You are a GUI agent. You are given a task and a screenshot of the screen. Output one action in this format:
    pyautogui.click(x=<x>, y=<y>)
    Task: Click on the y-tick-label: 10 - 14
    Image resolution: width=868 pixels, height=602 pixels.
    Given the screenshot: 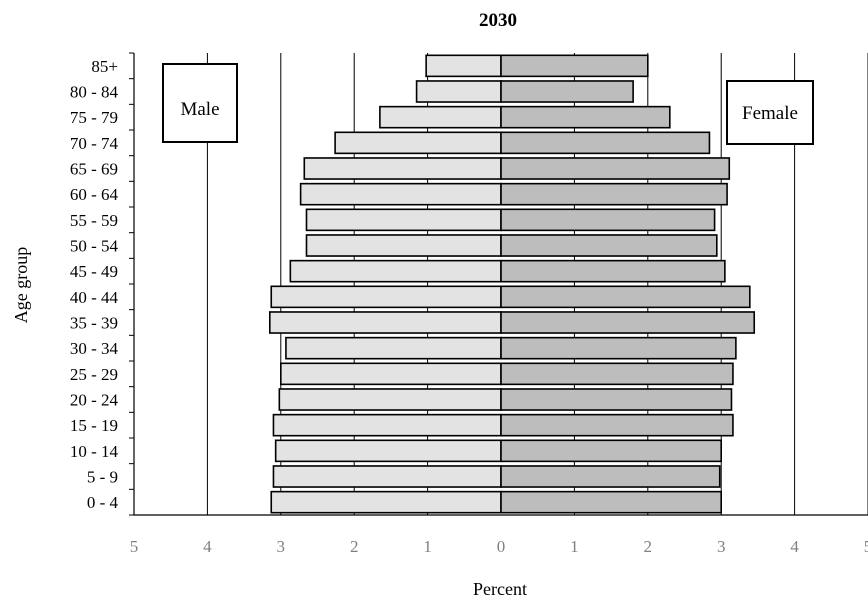 What is the action you would take?
    pyautogui.click(x=94, y=451)
    